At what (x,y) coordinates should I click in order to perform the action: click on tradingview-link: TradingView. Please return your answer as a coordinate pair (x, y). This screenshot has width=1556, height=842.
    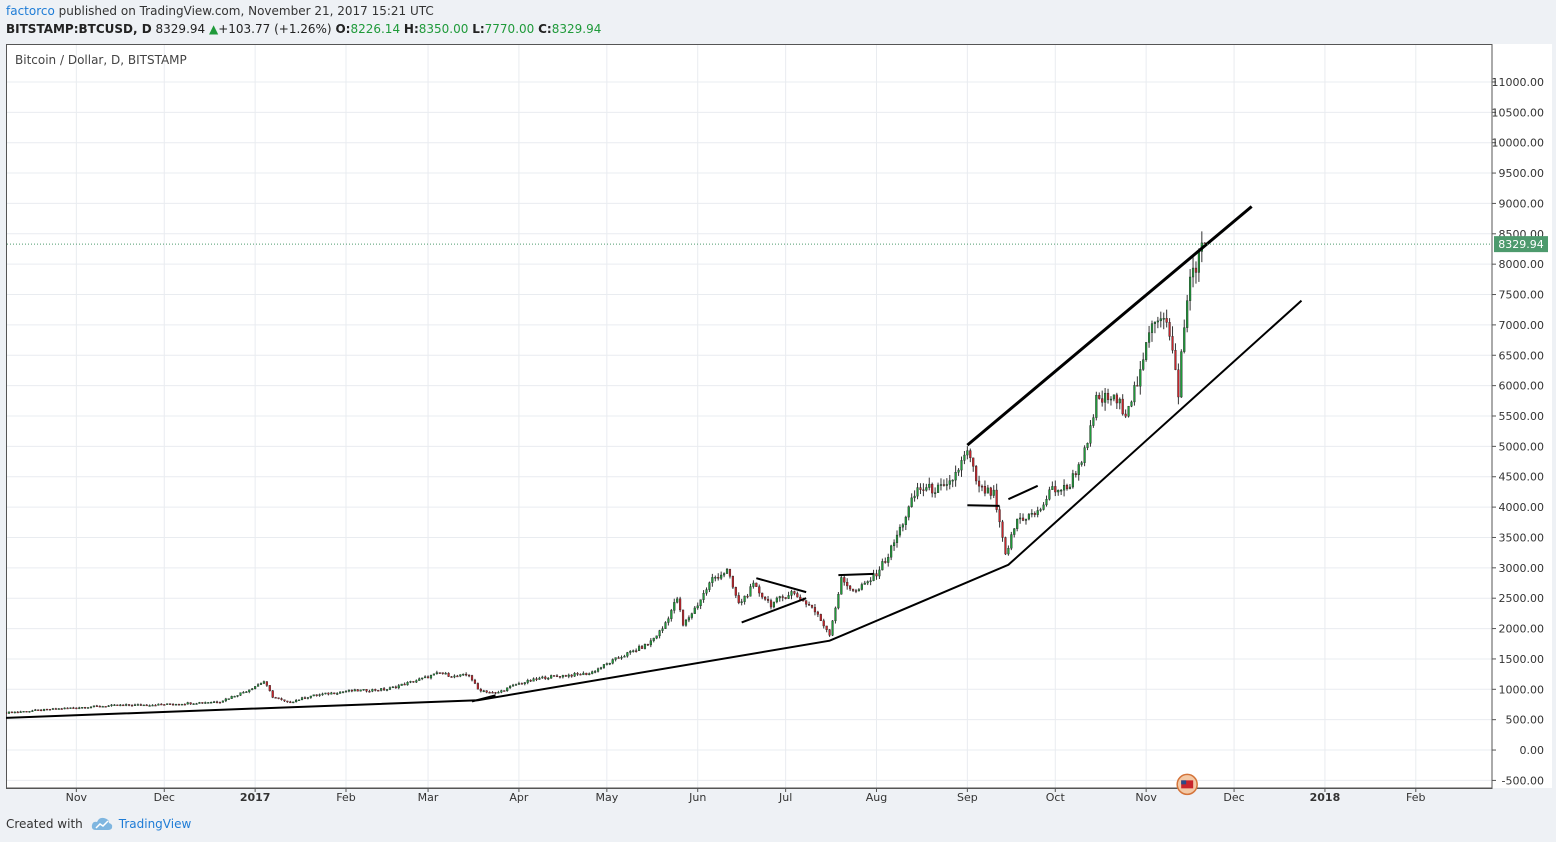
    Looking at the image, I should click on (155, 824).